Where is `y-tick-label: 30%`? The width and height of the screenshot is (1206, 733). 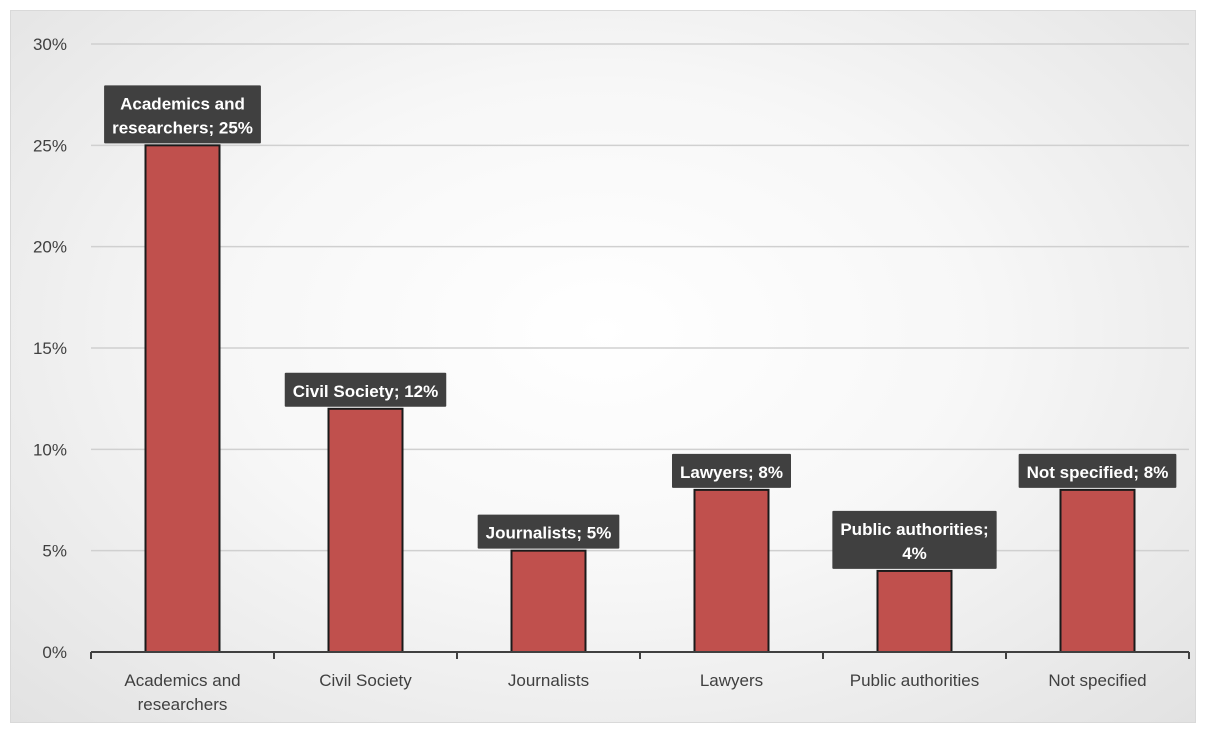
y-tick-label: 30% is located at coordinates (50, 44).